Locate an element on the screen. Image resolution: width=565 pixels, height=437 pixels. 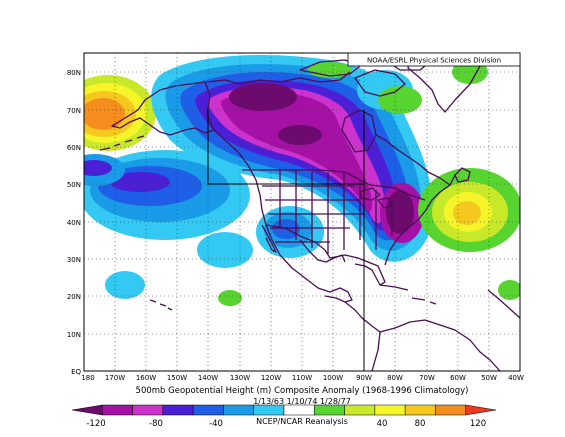
lat-label: 30N is located at coordinates (74, 260).